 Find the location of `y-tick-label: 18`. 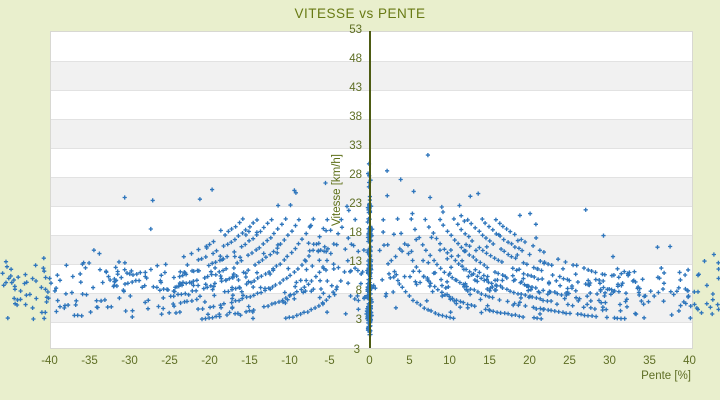

y-tick-label: 18 is located at coordinates (355, 233).